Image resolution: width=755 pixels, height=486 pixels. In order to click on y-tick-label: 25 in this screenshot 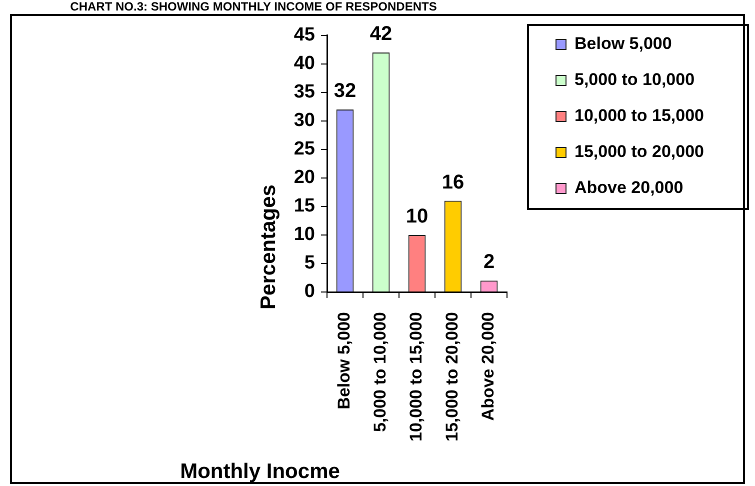, I will do `click(305, 149)`.